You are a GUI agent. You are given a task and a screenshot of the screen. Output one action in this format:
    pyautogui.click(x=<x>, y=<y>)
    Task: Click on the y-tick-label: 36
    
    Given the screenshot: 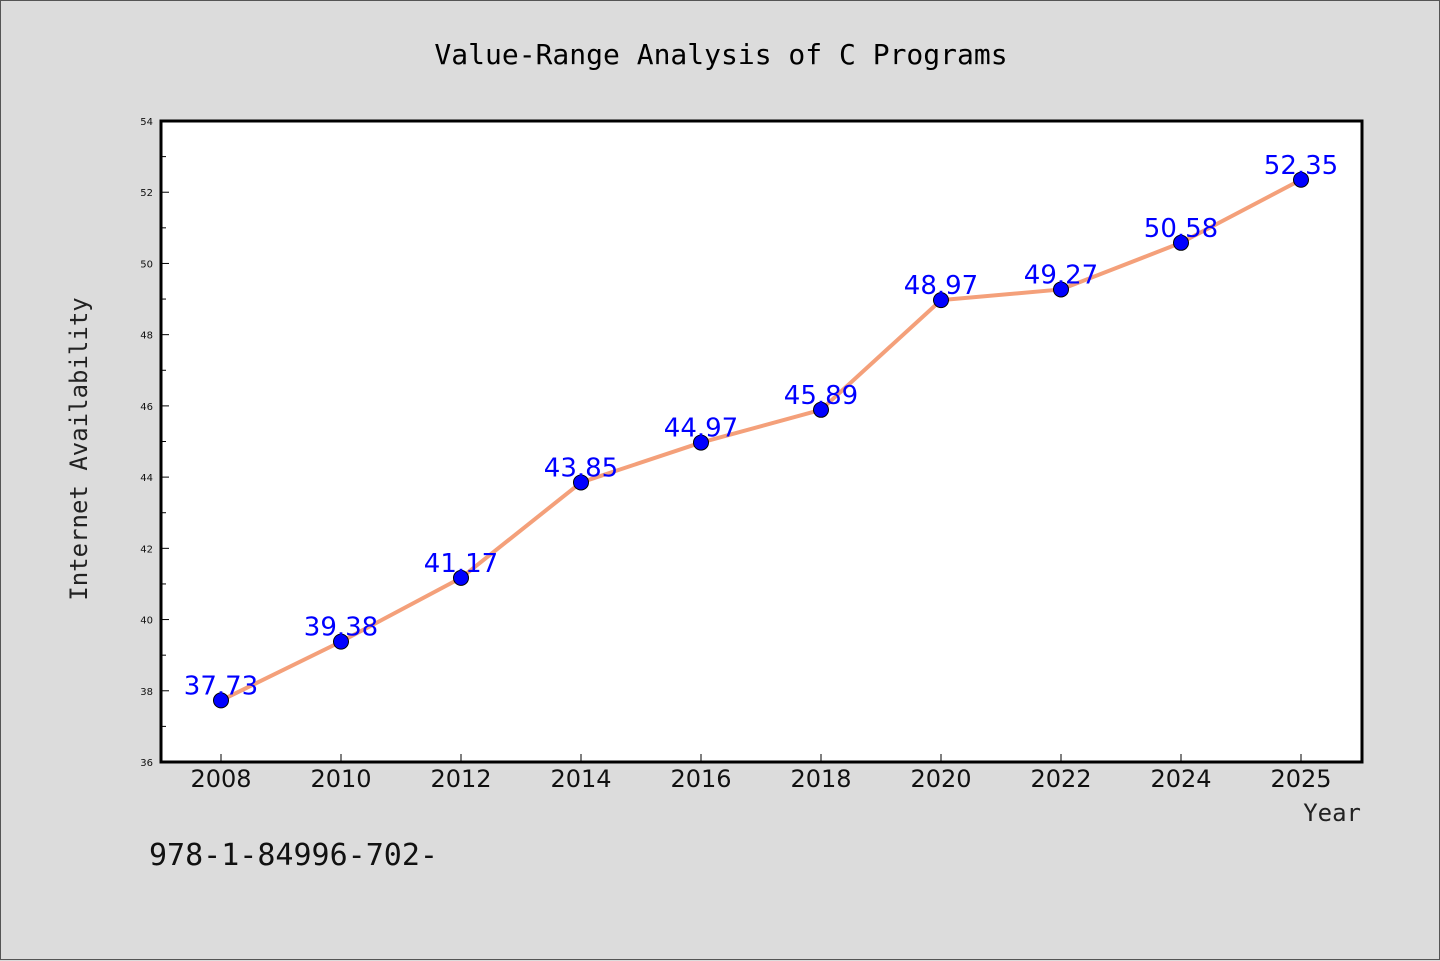 What is the action you would take?
    pyautogui.click(x=146, y=763)
    